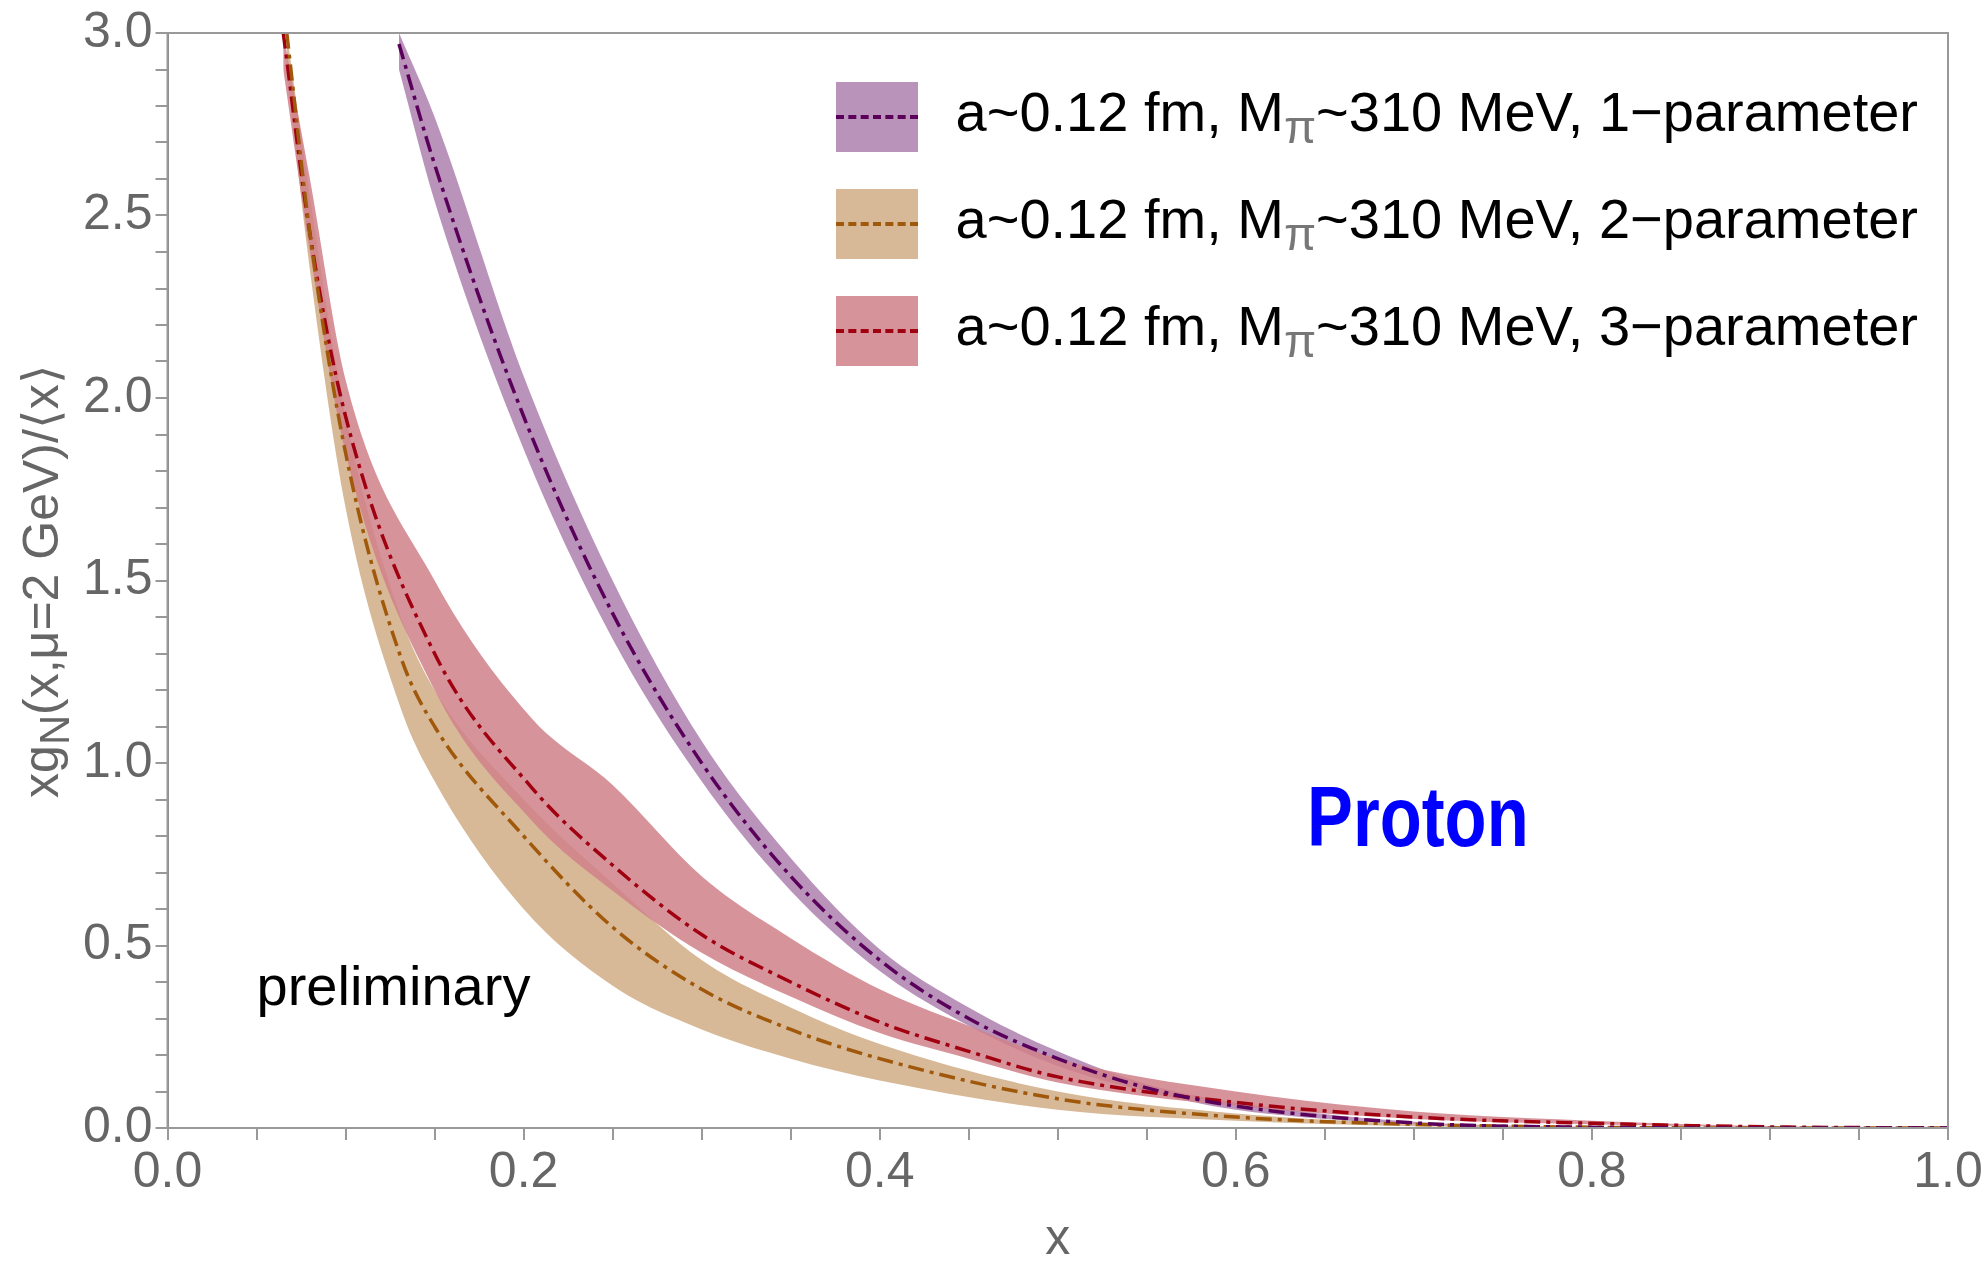  What do you see at coordinates (1418, 816) in the screenshot?
I see `annotation: Proton` at bounding box center [1418, 816].